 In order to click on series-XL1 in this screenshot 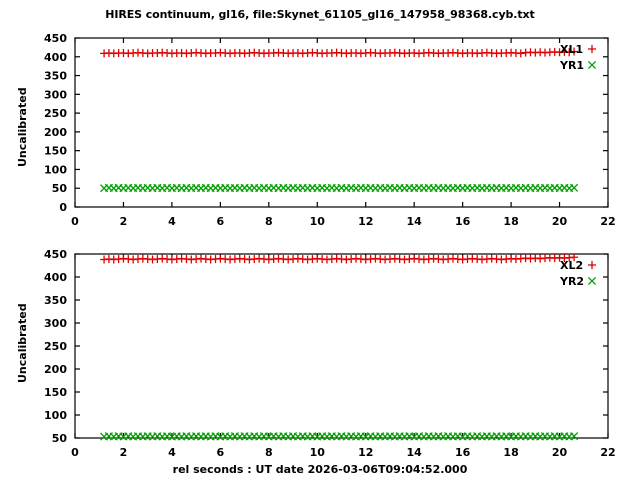, I will do `click(339, 52)`.